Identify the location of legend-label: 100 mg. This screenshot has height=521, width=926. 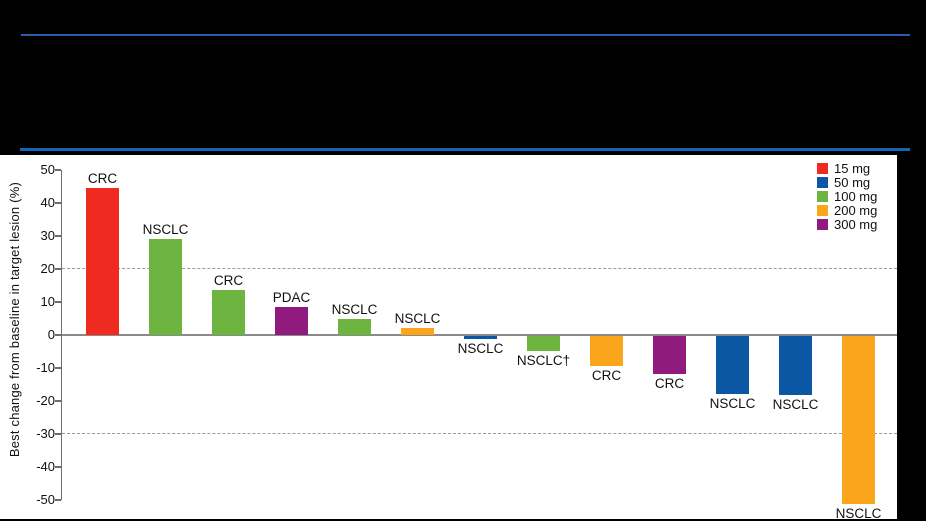
(856, 196).